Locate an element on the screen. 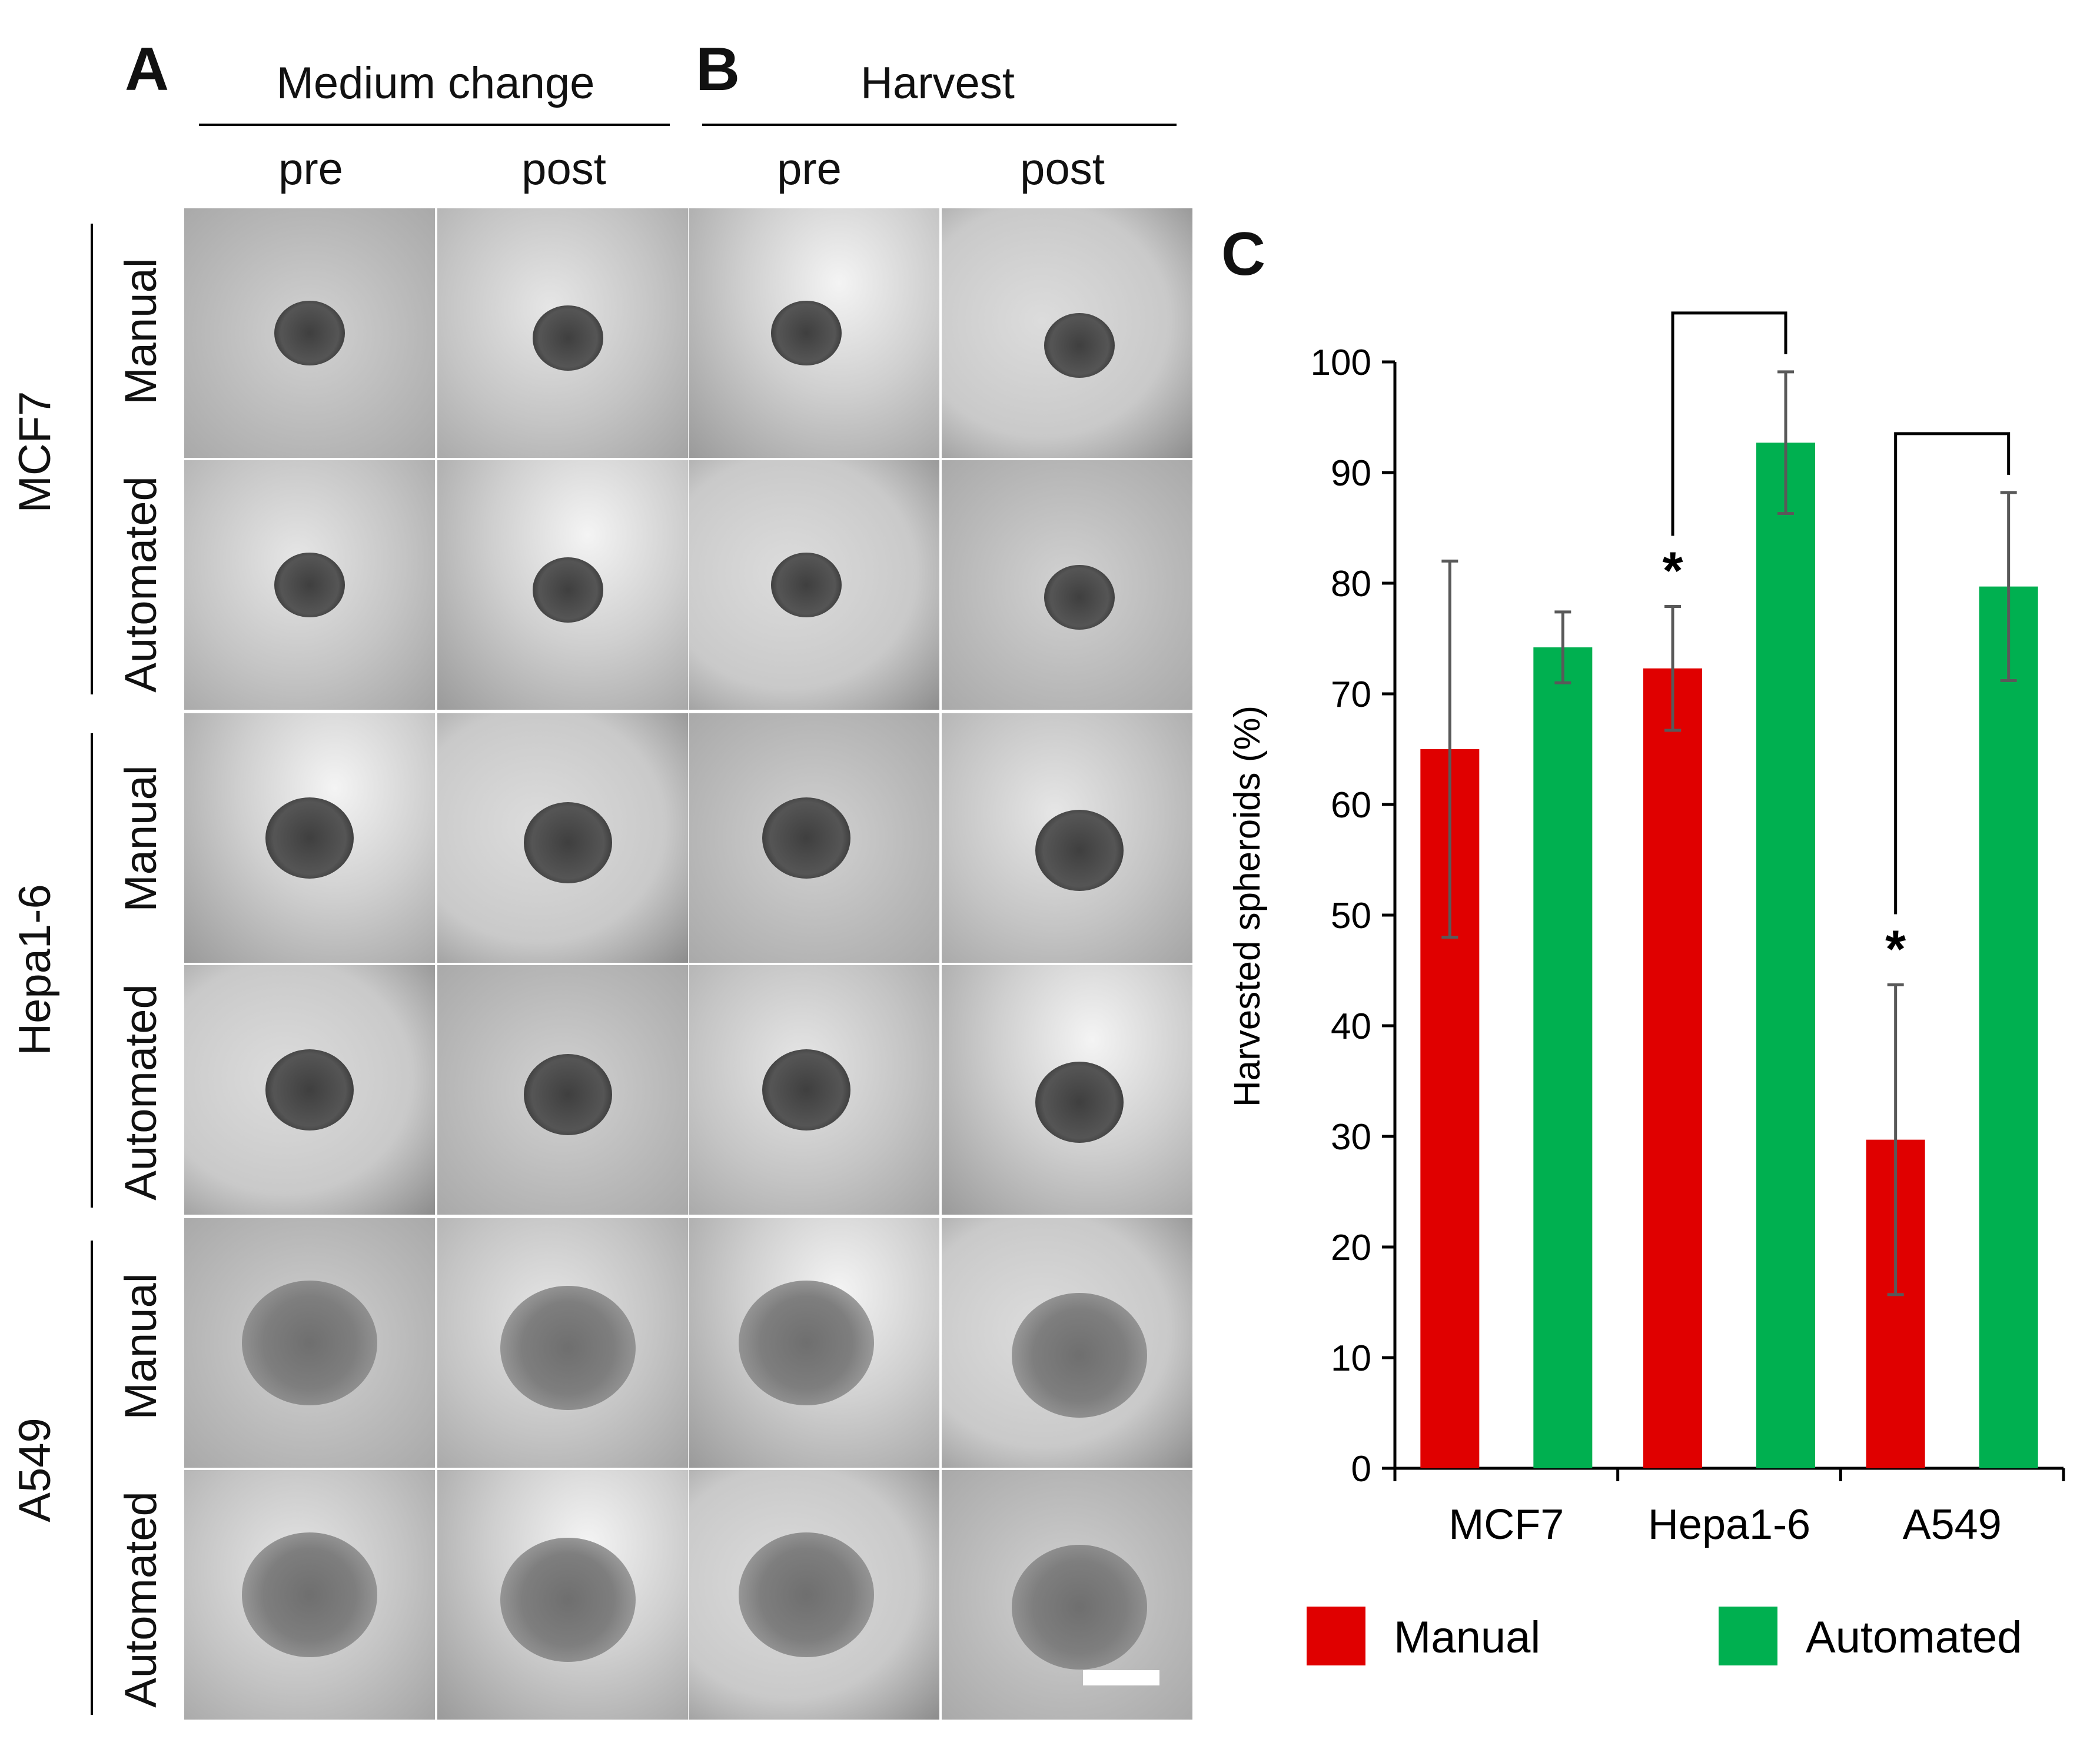  row-label-a549-automated: Automated is located at coordinates (141, 1599).